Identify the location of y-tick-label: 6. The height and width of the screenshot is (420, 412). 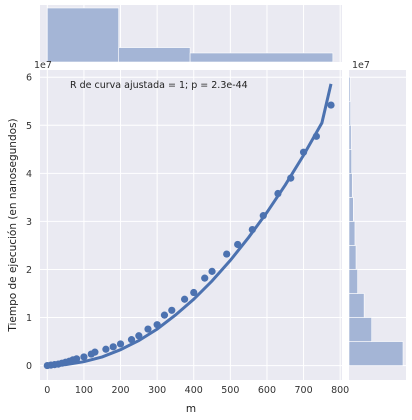
(29, 78).